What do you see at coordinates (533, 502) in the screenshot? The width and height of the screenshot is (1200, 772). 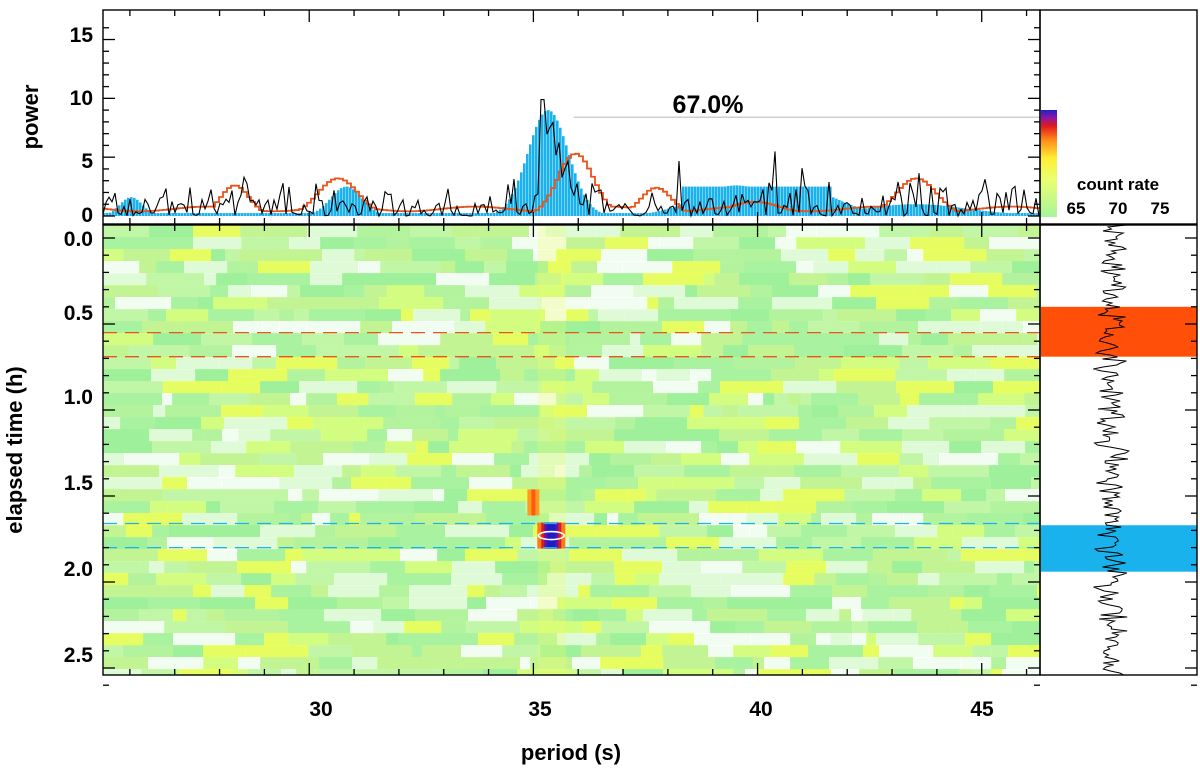 I see `secondary-peak-core` at bounding box center [533, 502].